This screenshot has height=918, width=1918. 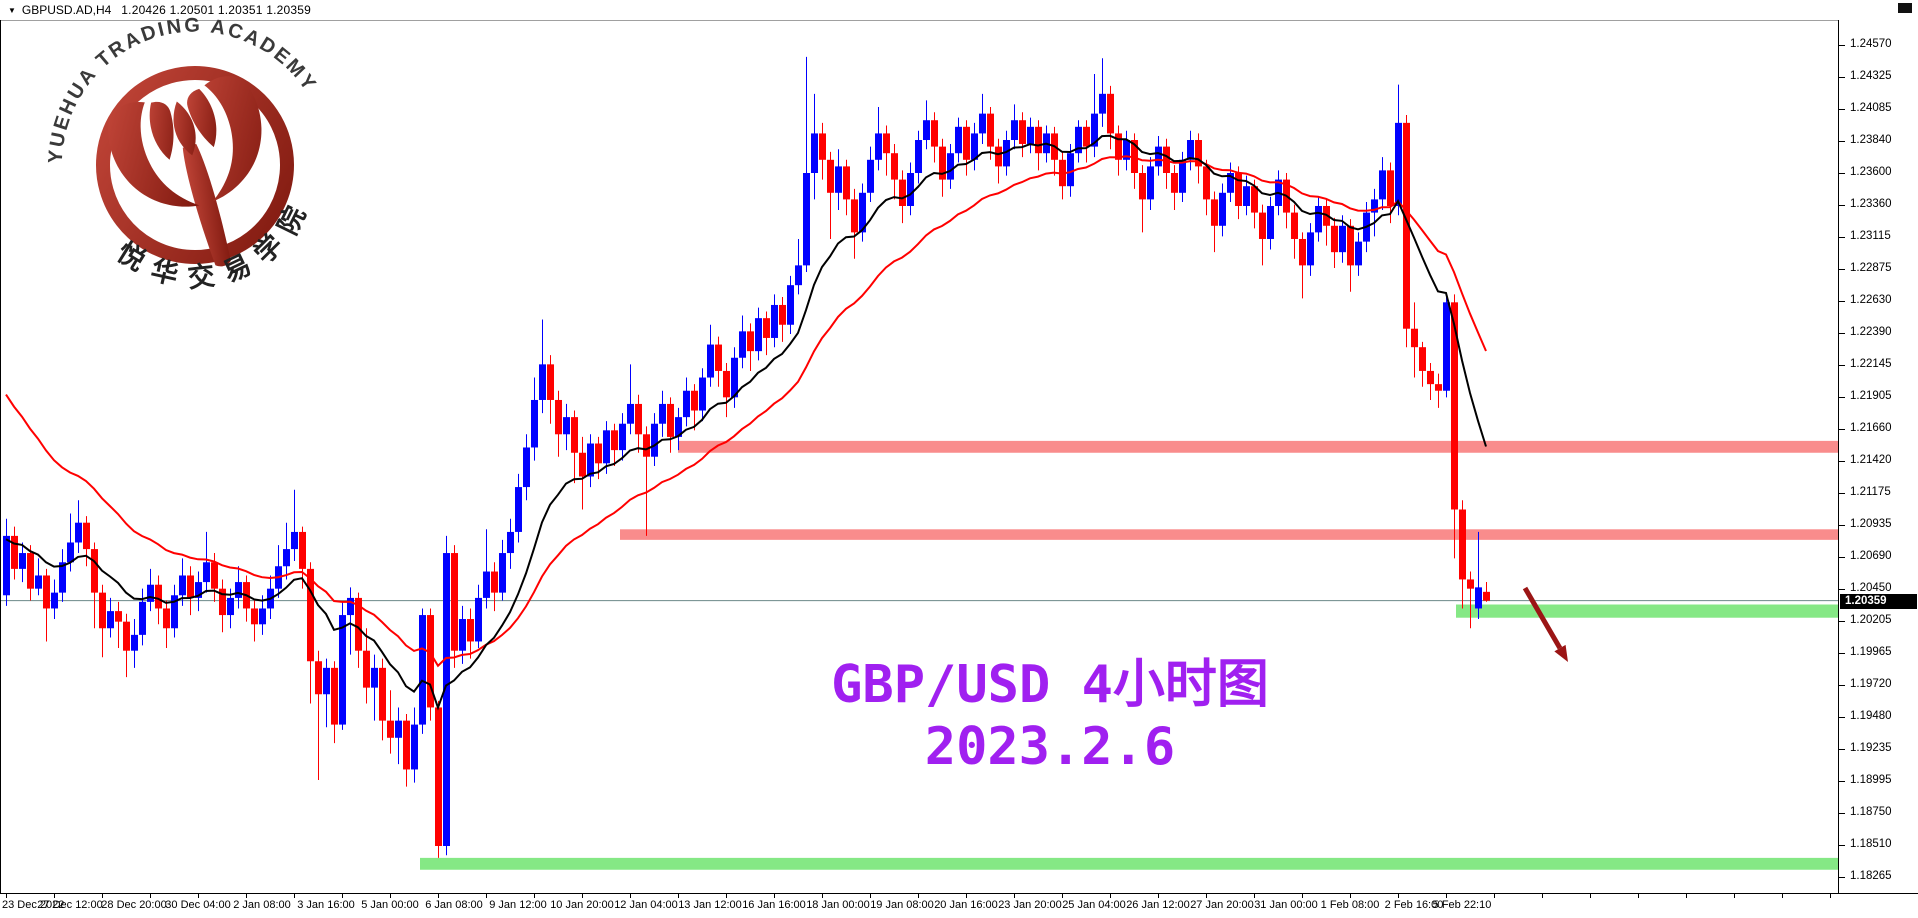 I want to click on symbol-dropdown-icon: ▼, so click(x=12, y=10).